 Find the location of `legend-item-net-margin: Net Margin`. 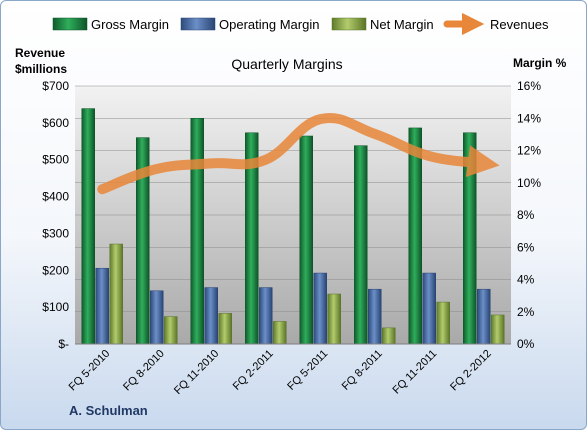

legend-item-net-margin: Net Margin is located at coordinates (382, 24).